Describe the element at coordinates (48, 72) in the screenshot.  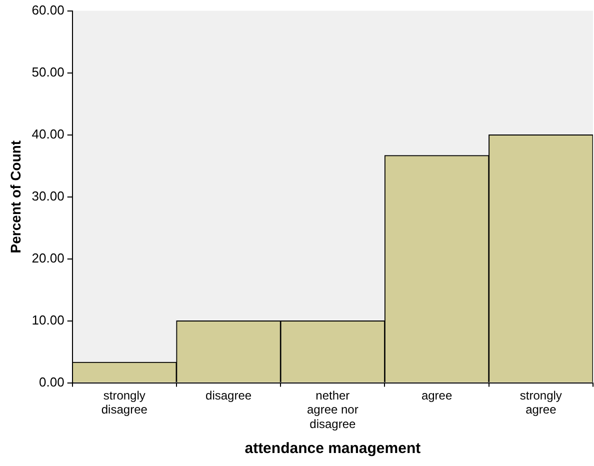
I see `y-tick-label: 50.00` at that location.